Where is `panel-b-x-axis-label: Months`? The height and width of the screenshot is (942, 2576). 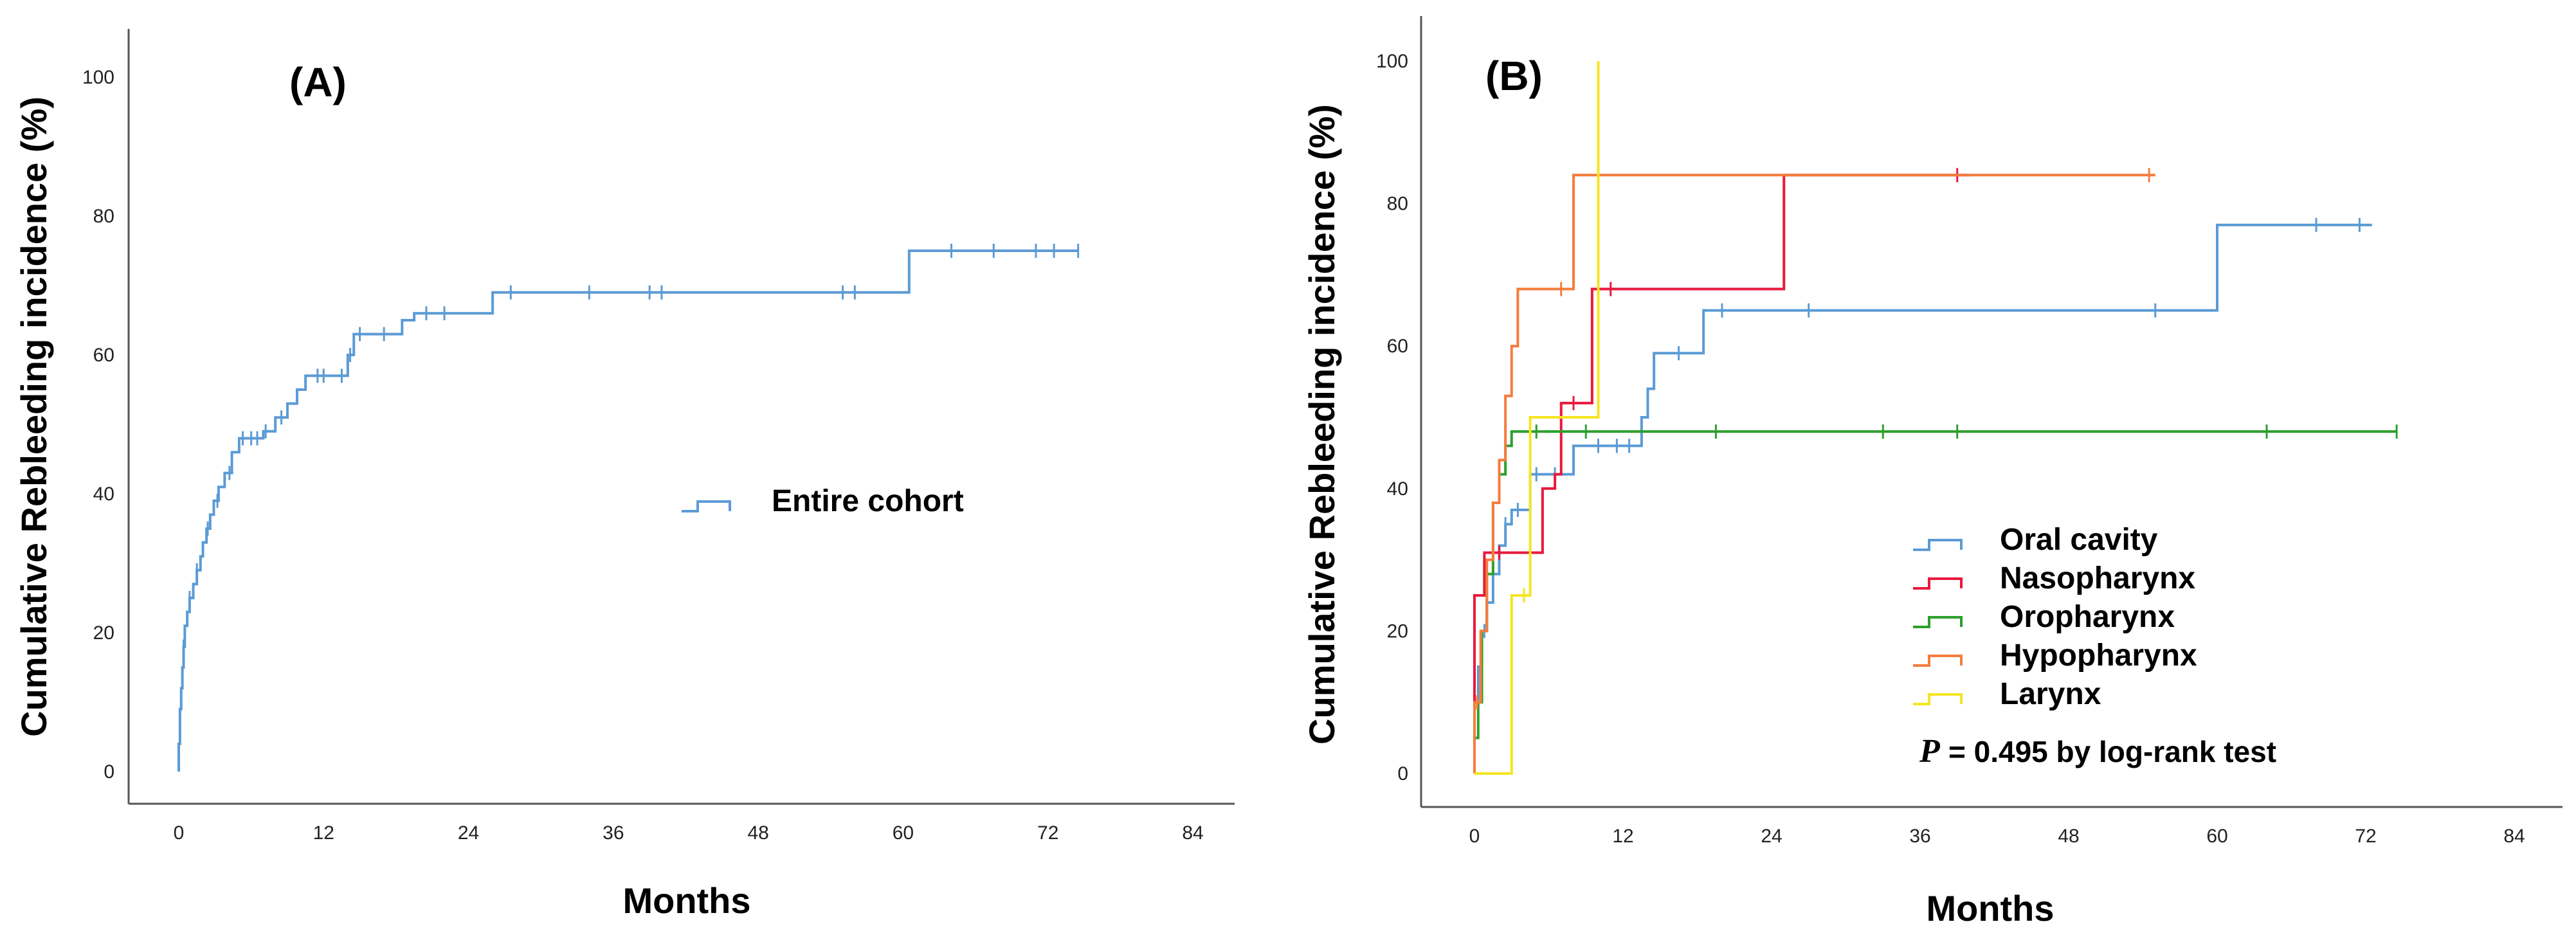 panel-b-x-axis-label: Months is located at coordinates (1990, 908).